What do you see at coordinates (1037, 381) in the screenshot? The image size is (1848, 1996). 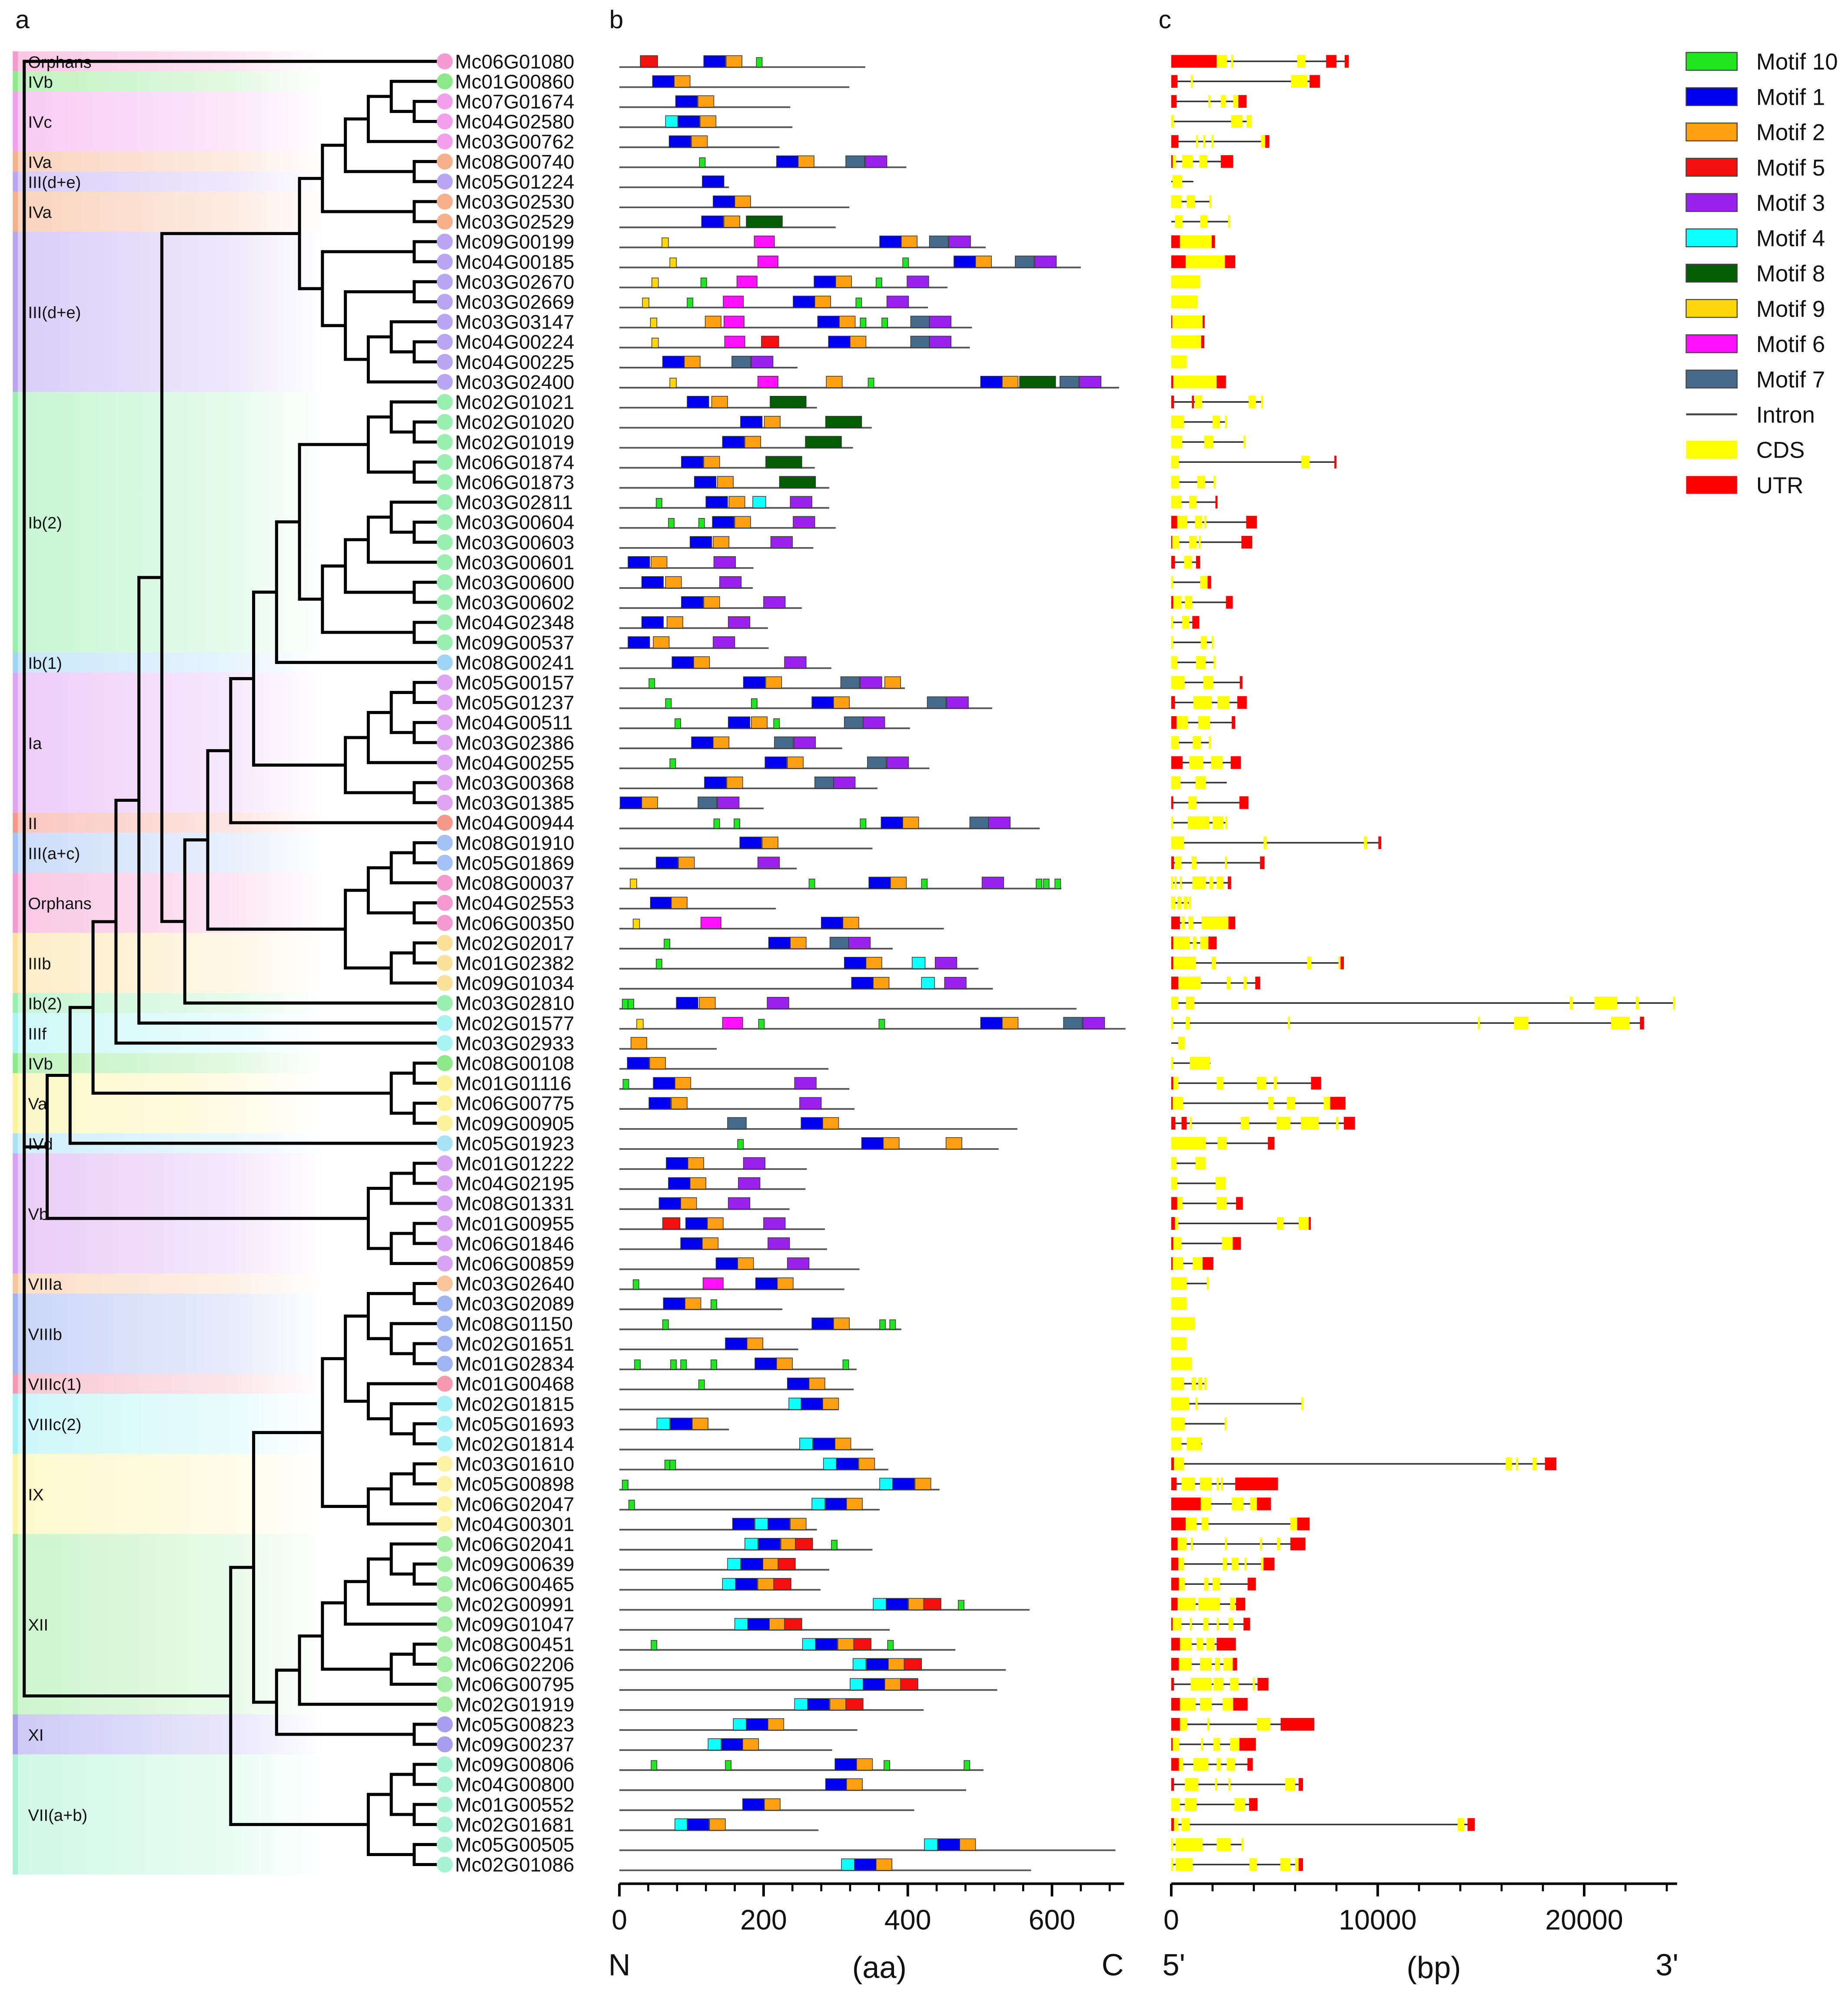 I see `motif-8-box` at bounding box center [1037, 381].